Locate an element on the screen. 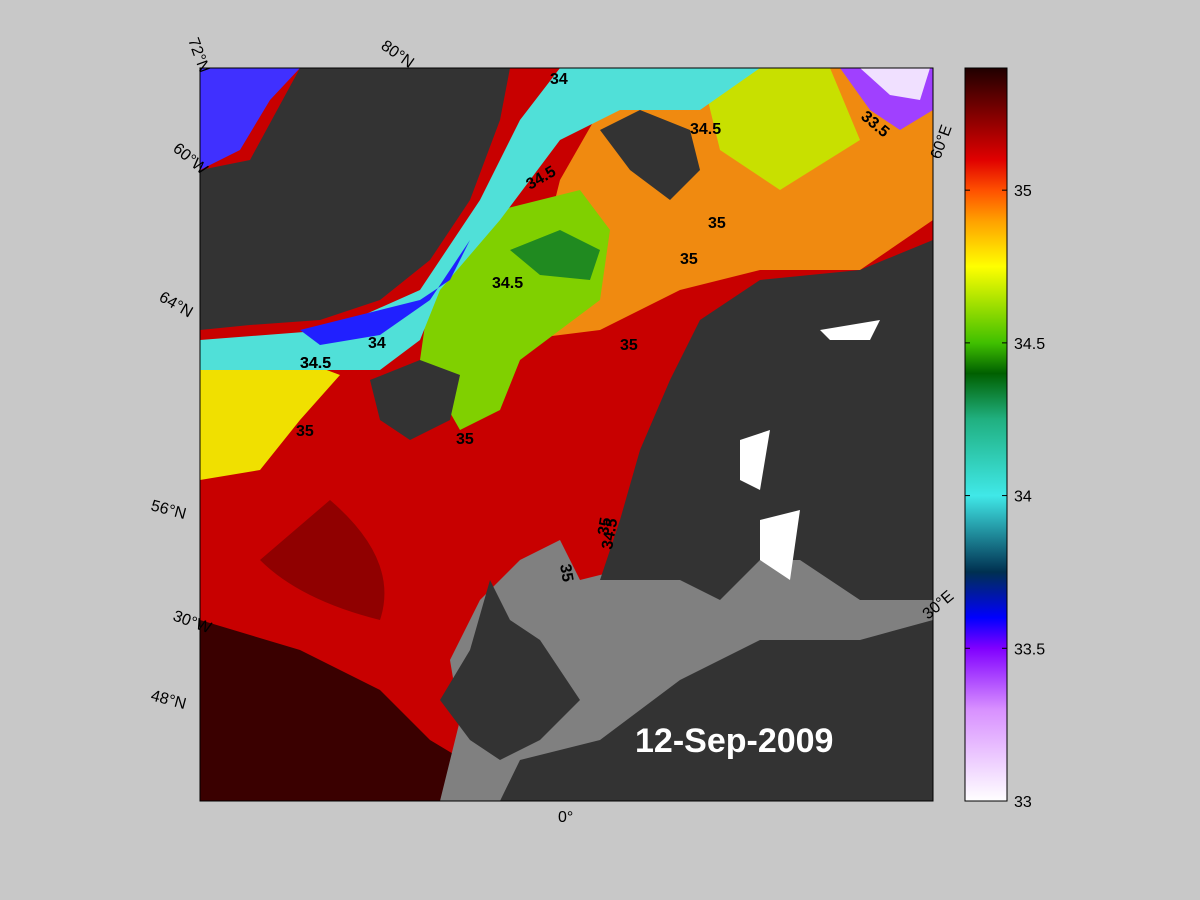 Image resolution: width=1200 pixels, height=900 pixels. yellow-water is located at coordinates (780, 129).